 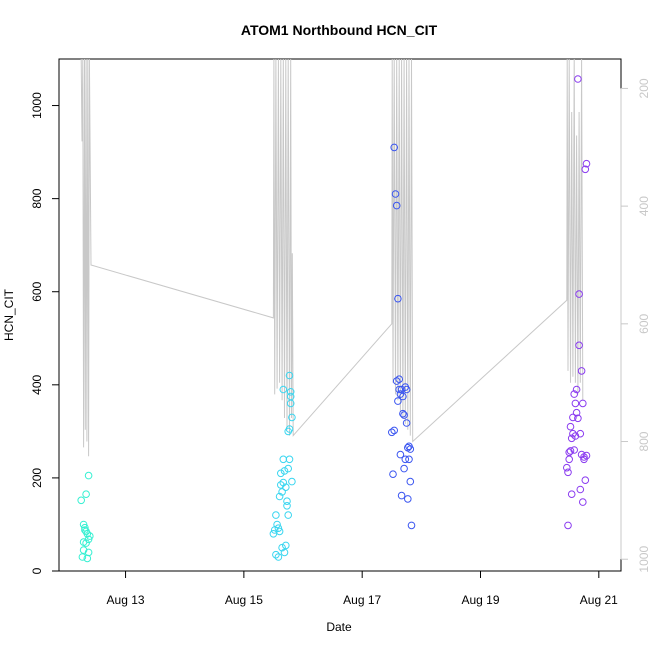 What do you see at coordinates (643, 441) in the screenshot?
I see `y2-tick-label: 800` at bounding box center [643, 441].